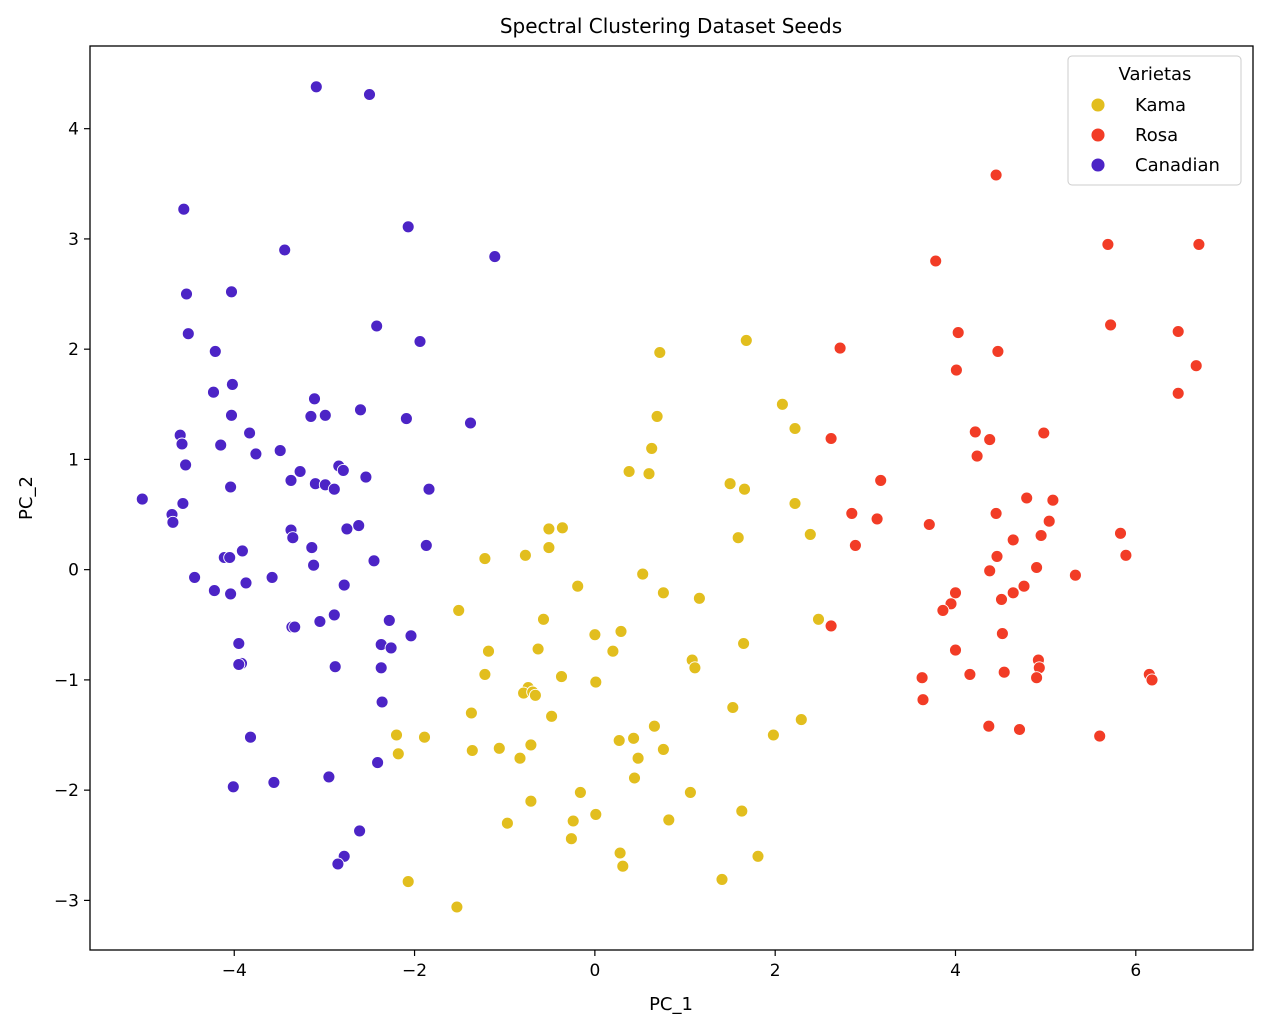 Image resolution: width=1267 pixels, height=1031 pixels. What do you see at coordinates (1160, 105) in the screenshot?
I see `legend-label: Kama` at bounding box center [1160, 105].